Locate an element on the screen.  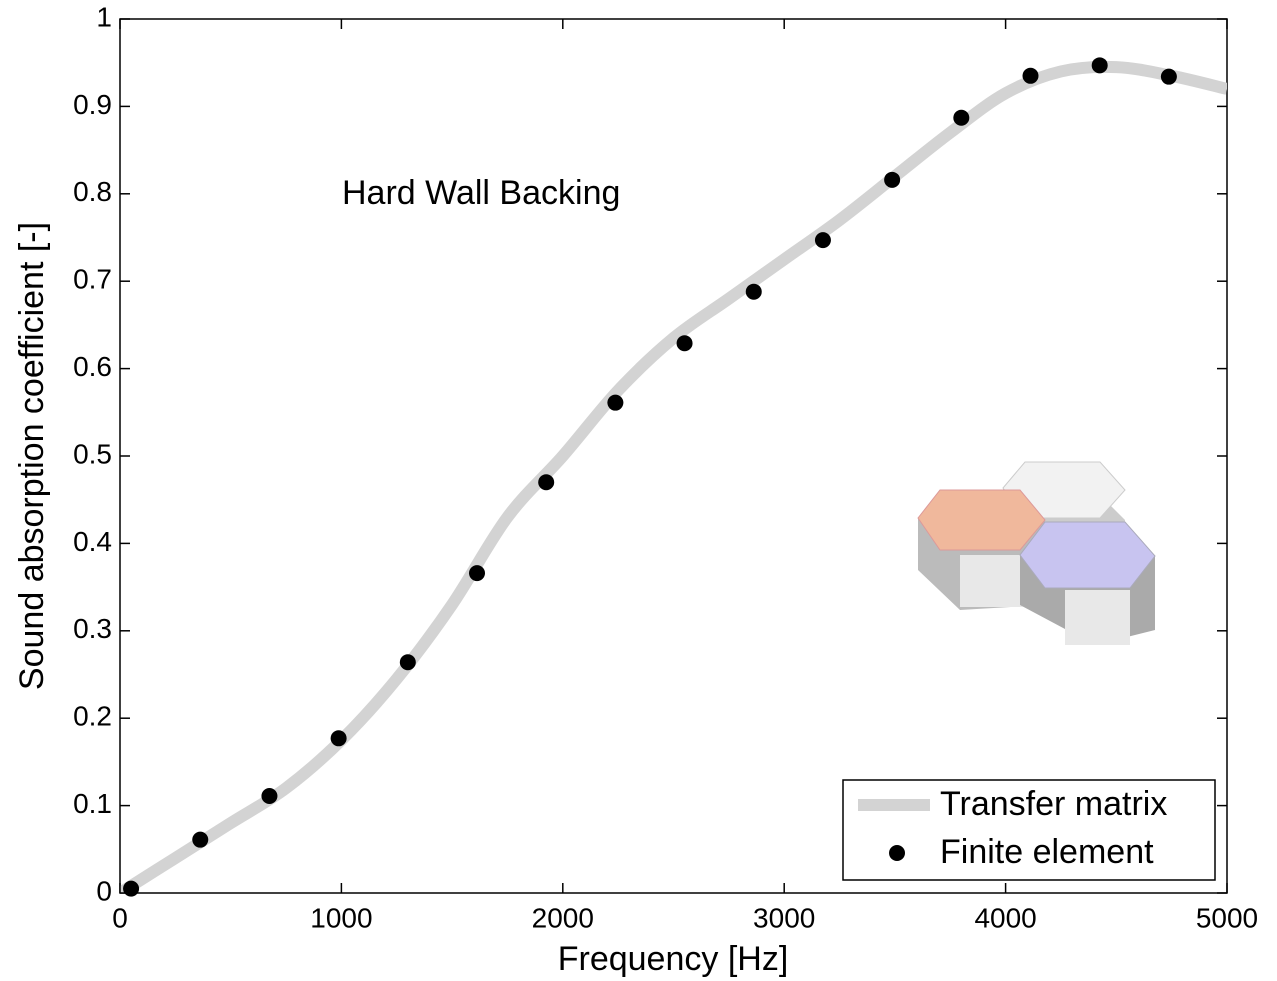
x-tick-label: 2000 is located at coordinates (563, 917).